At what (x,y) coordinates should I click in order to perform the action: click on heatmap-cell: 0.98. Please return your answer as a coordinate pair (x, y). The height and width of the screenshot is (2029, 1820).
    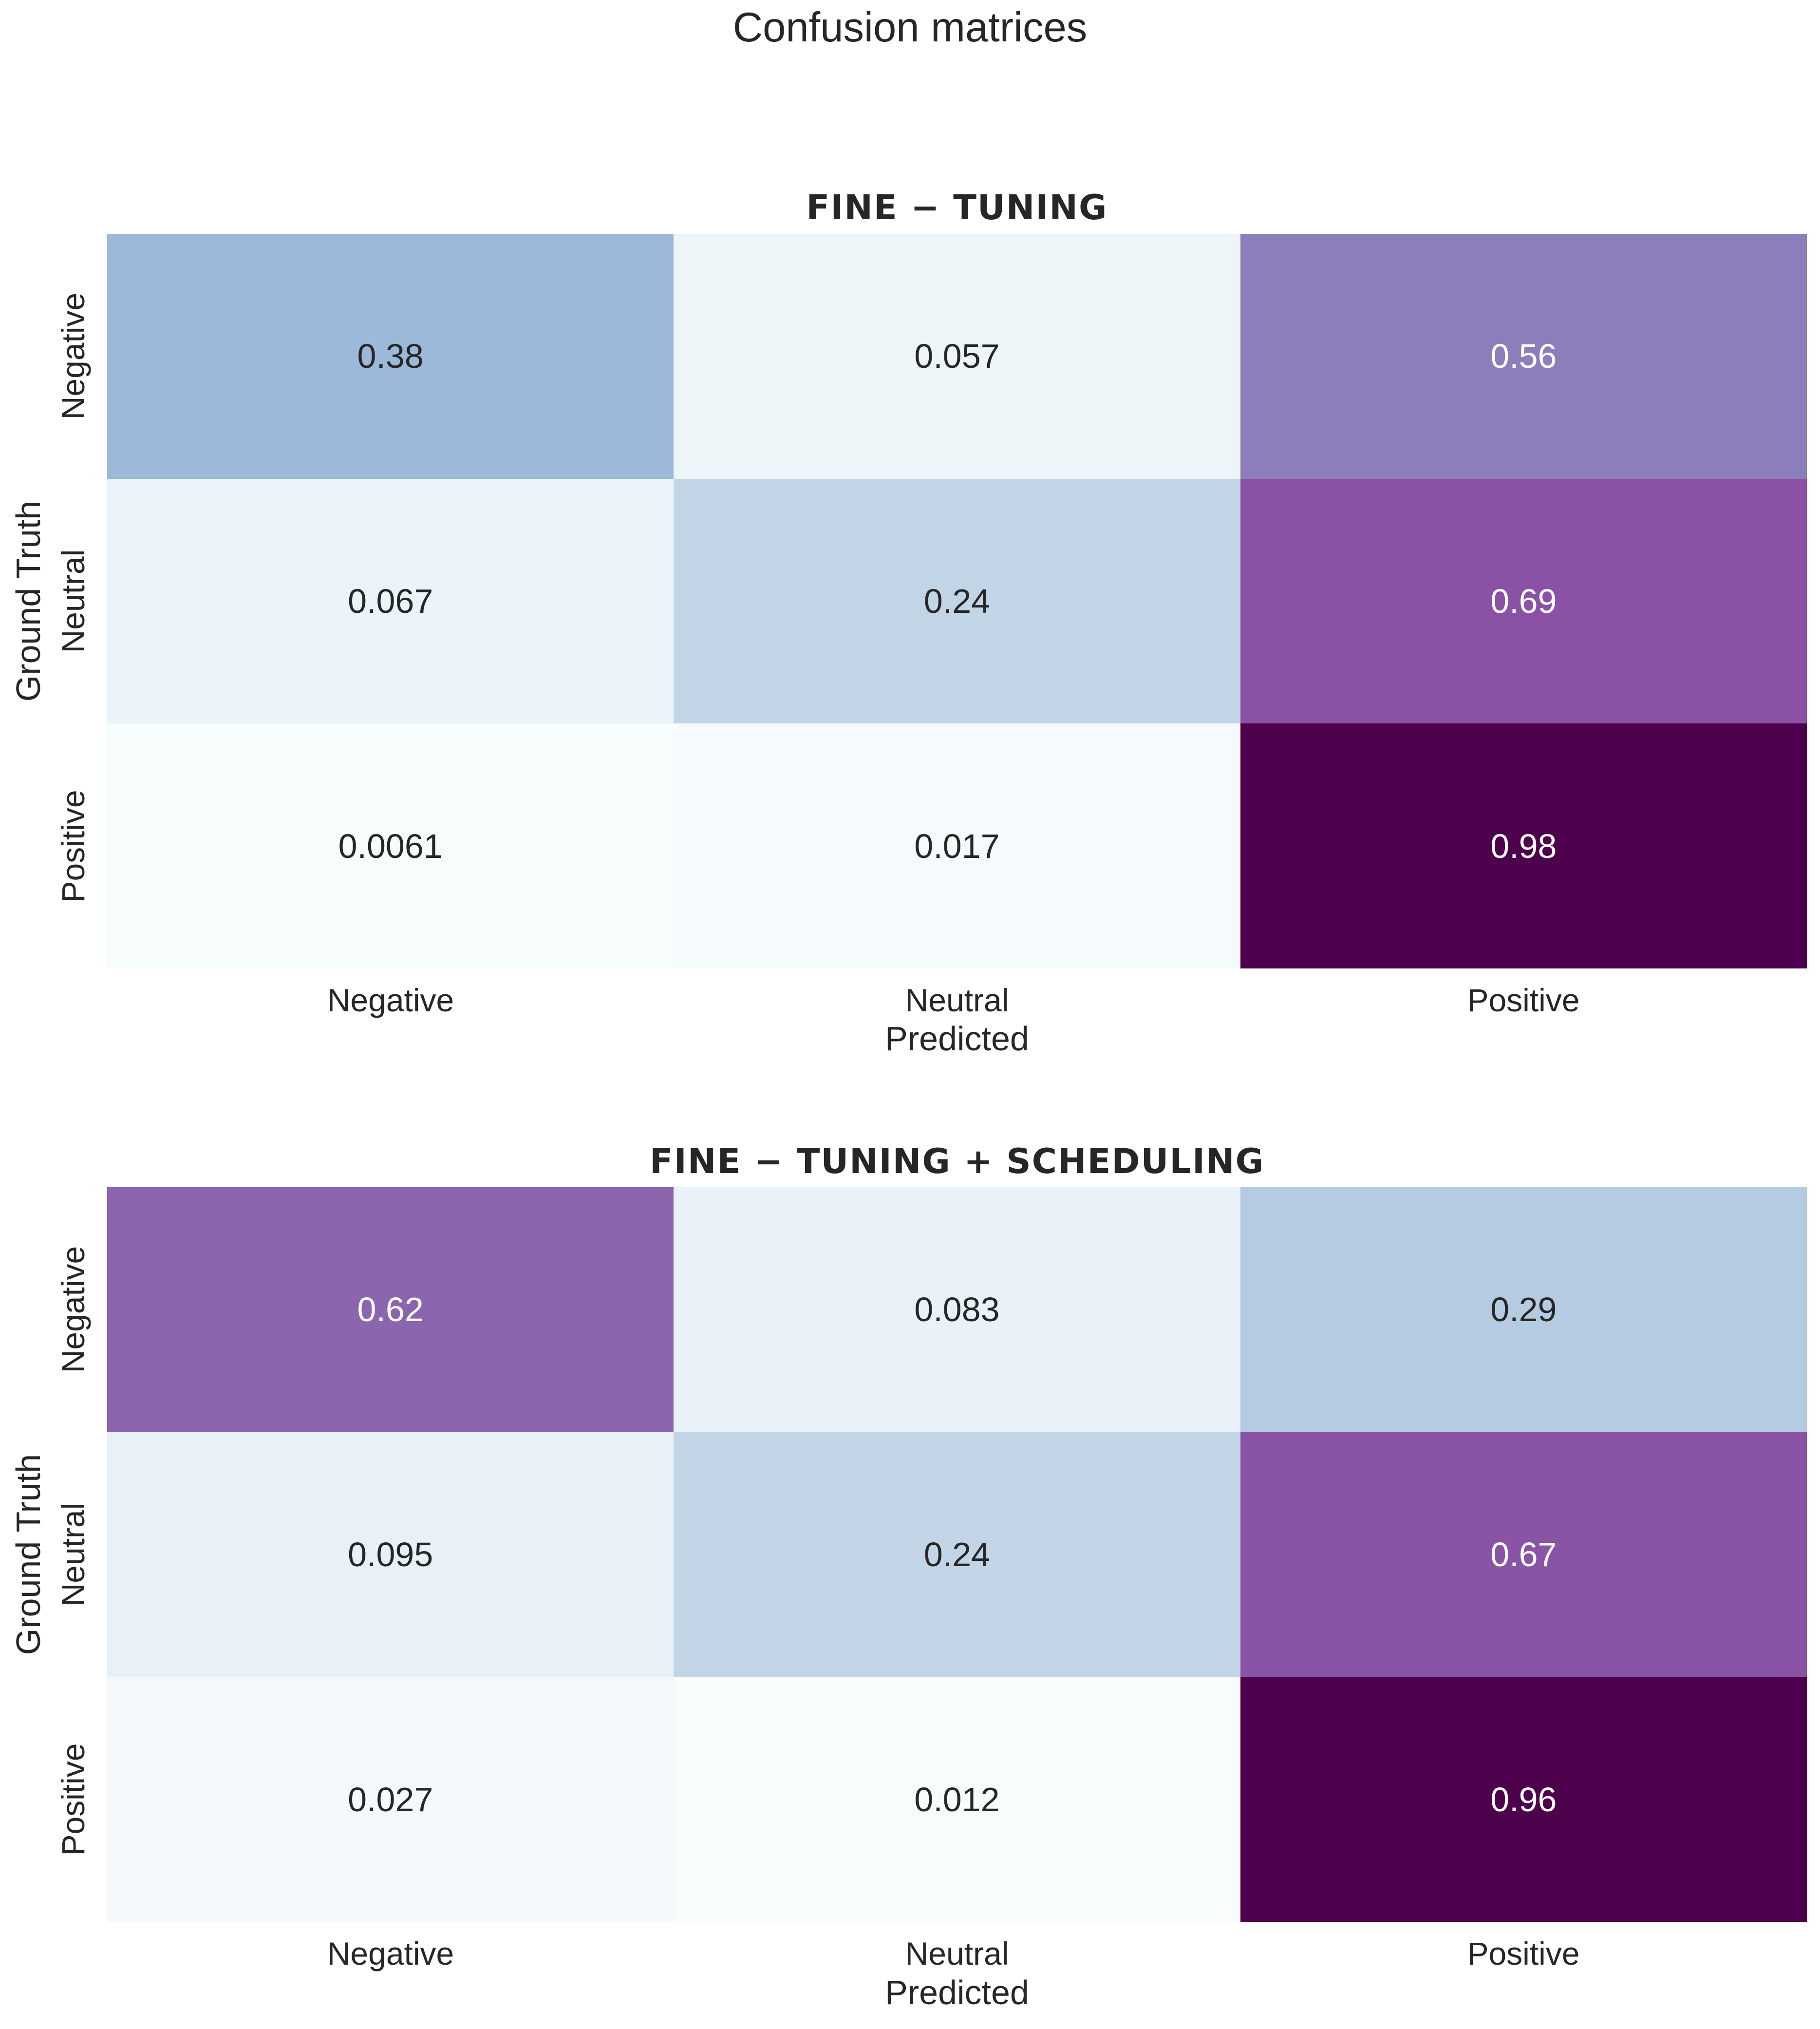
    Looking at the image, I should click on (1523, 845).